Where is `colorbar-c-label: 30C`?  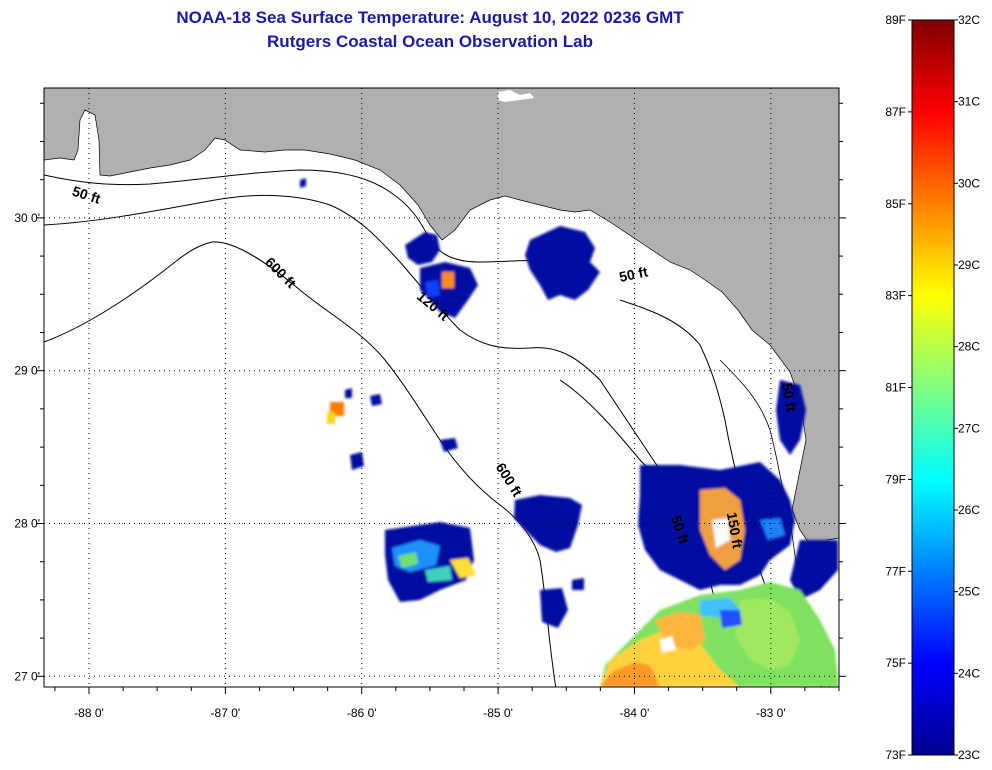
colorbar-c-label: 30C is located at coordinates (969, 183).